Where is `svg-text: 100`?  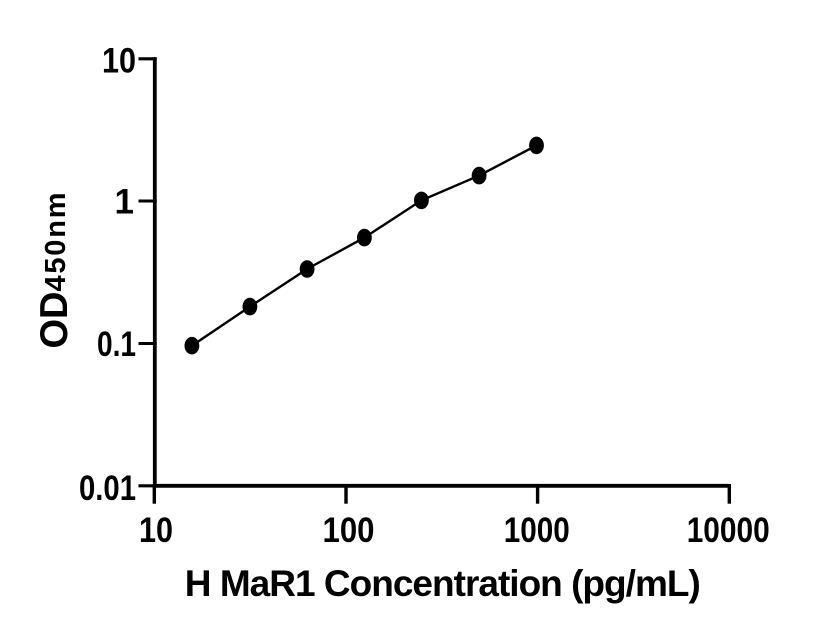
svg-text: 100 is located at coordinates (349, 530).